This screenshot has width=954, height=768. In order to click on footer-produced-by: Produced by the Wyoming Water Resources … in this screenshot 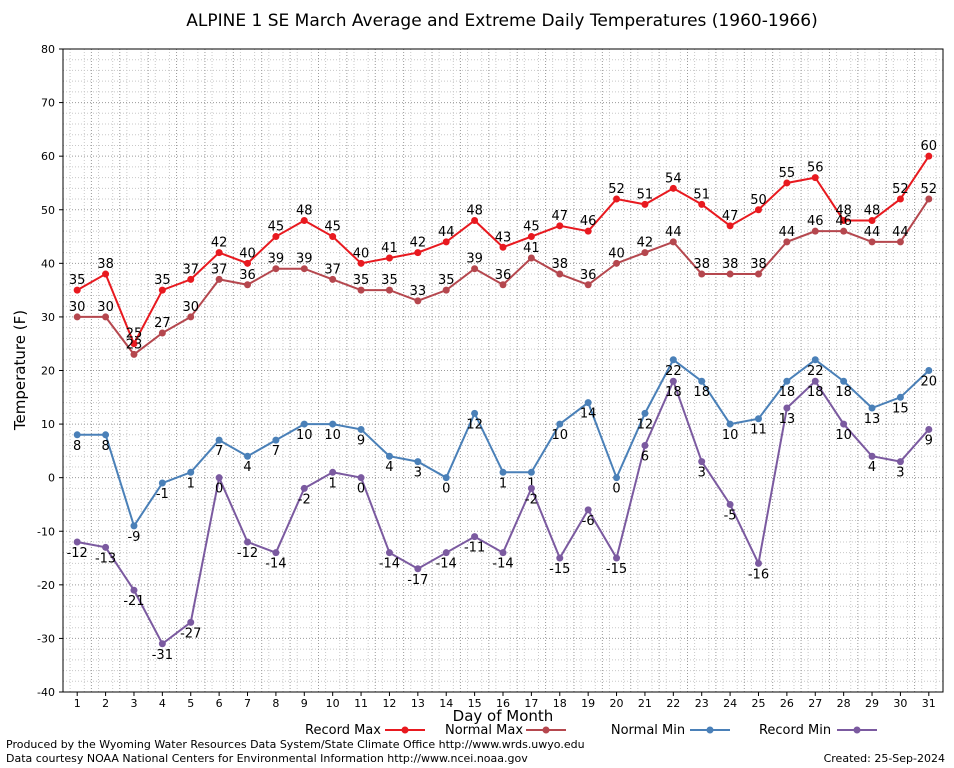, I will do `click(295, 744)`.